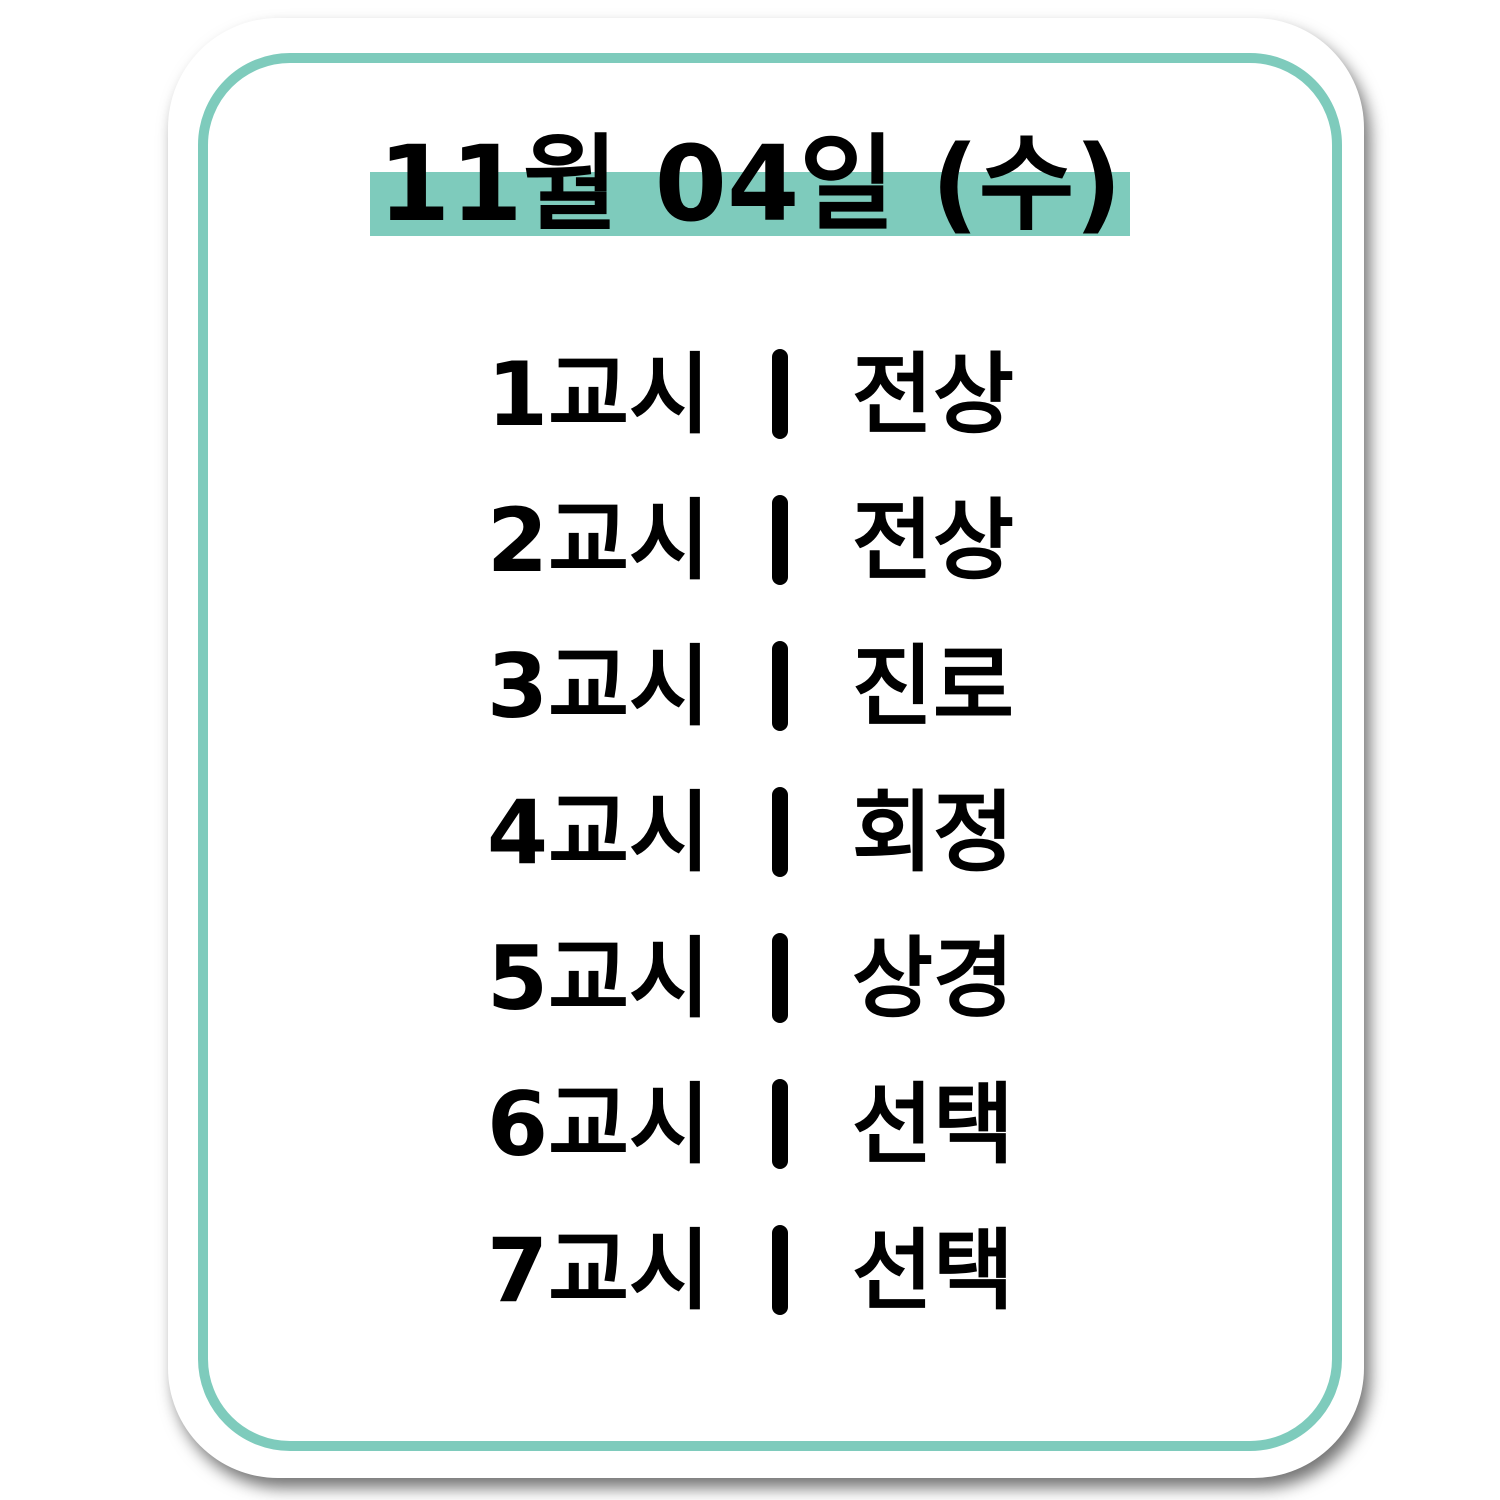 The width and height of the screenshot is (1500, 1500). I want to click on period-label: 2교시, so click(598, 540).